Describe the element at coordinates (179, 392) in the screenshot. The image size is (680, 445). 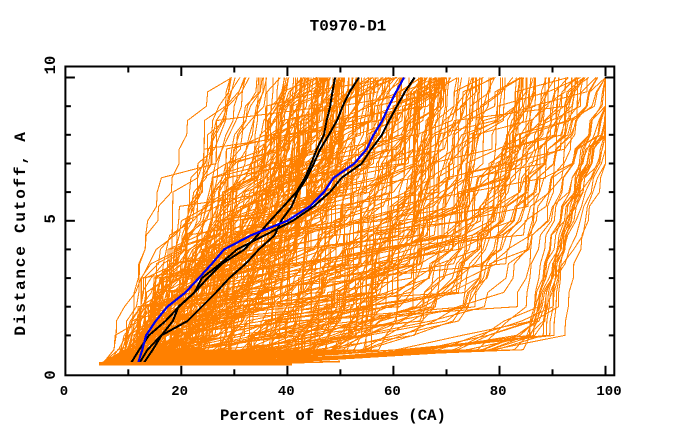
I see `svg-text: 20` at that location.